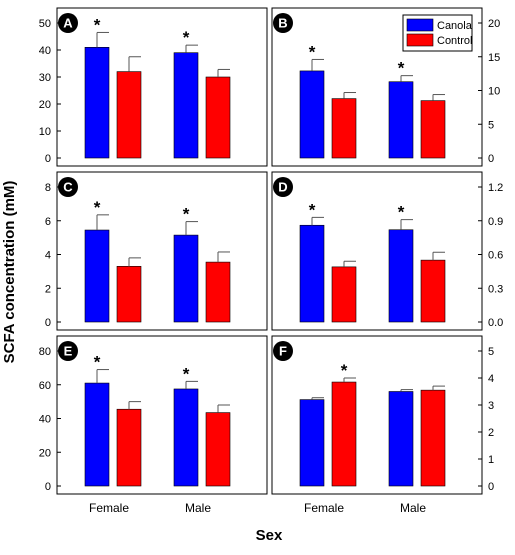 The width and height of the screenshot is (515, 555). Describe the element at coordinates (491, 460) in the screenshot. I see `y-tick-label: 1` at that location.